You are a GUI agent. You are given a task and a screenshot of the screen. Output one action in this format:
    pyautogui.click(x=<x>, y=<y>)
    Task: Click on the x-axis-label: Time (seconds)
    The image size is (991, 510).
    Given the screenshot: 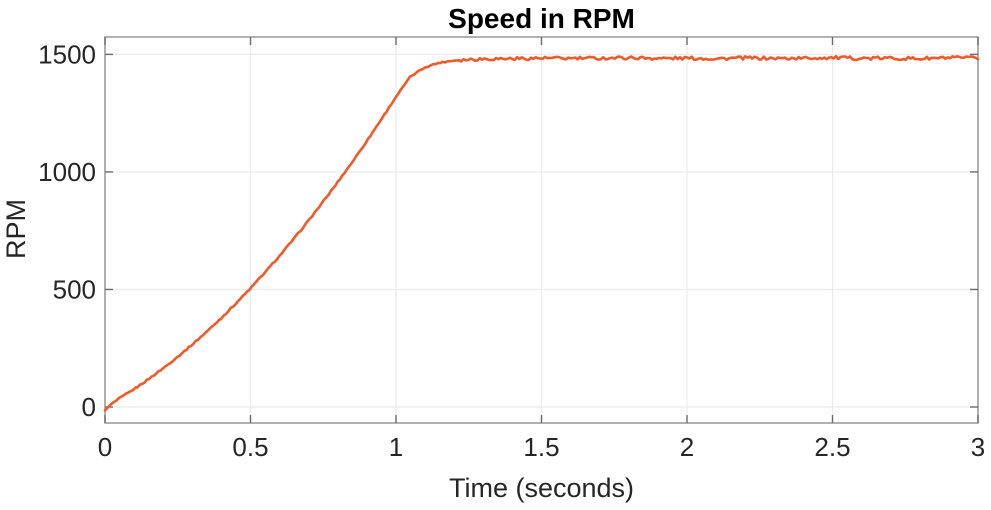 What is the action you would take?
    pyautogui.click(x=541, y=488)
    